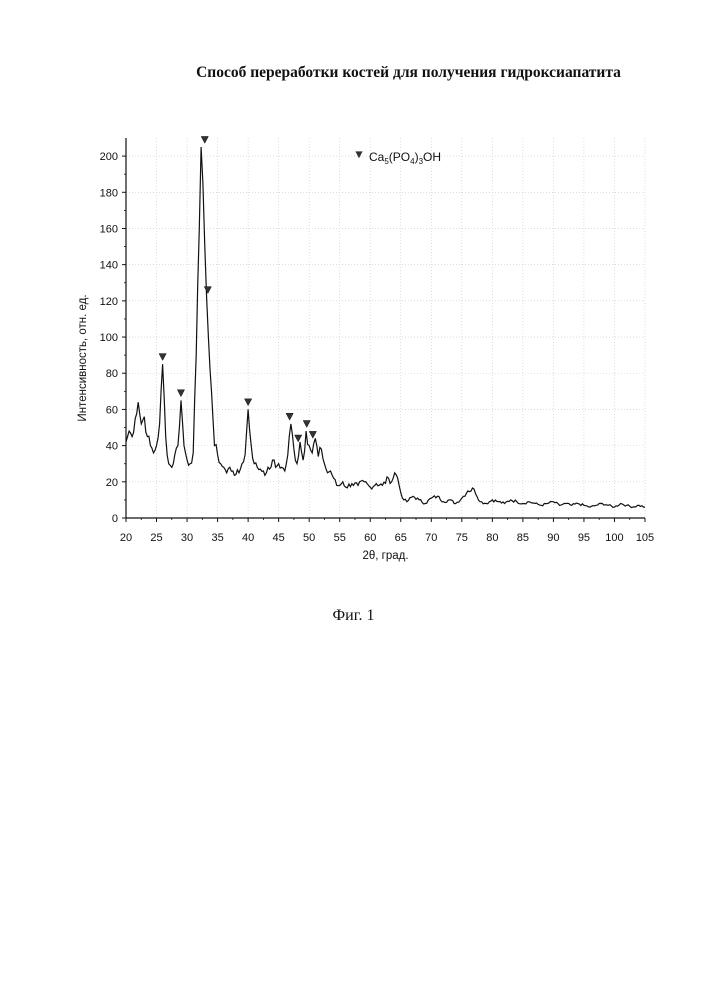 The width and height of the screenshot is (707, 1000). Describe the element at coordinates (645, 538) in the screenshot. I see `x-tick-label: 105` at that location.